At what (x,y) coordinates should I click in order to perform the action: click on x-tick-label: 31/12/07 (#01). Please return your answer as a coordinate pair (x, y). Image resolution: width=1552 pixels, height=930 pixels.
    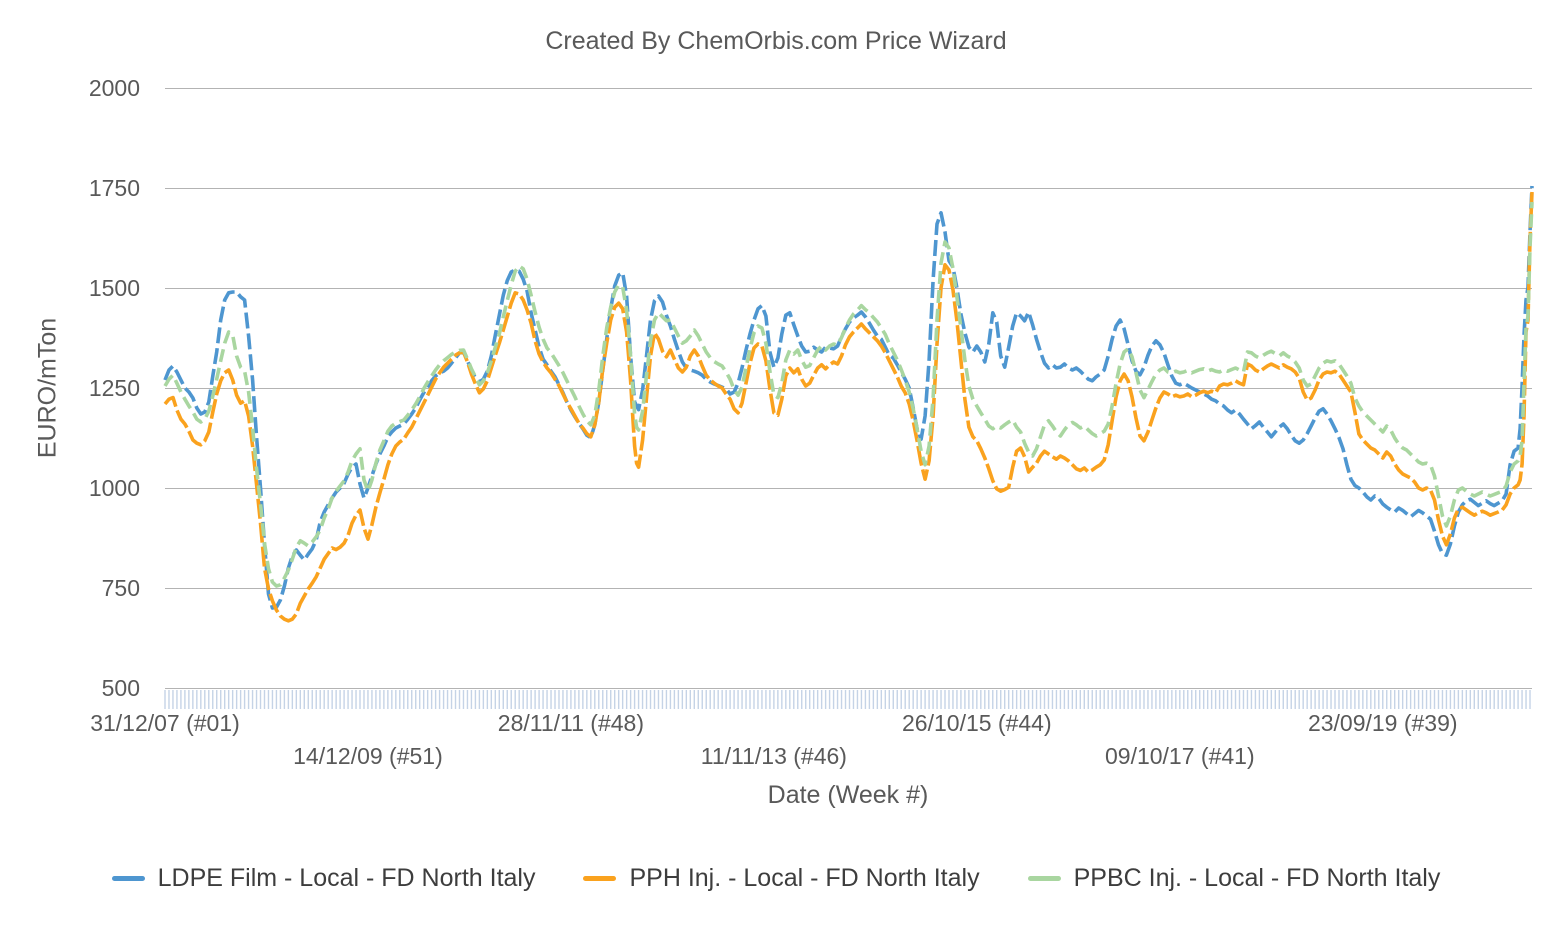
    Looking at the image, I should click on (165, 723).